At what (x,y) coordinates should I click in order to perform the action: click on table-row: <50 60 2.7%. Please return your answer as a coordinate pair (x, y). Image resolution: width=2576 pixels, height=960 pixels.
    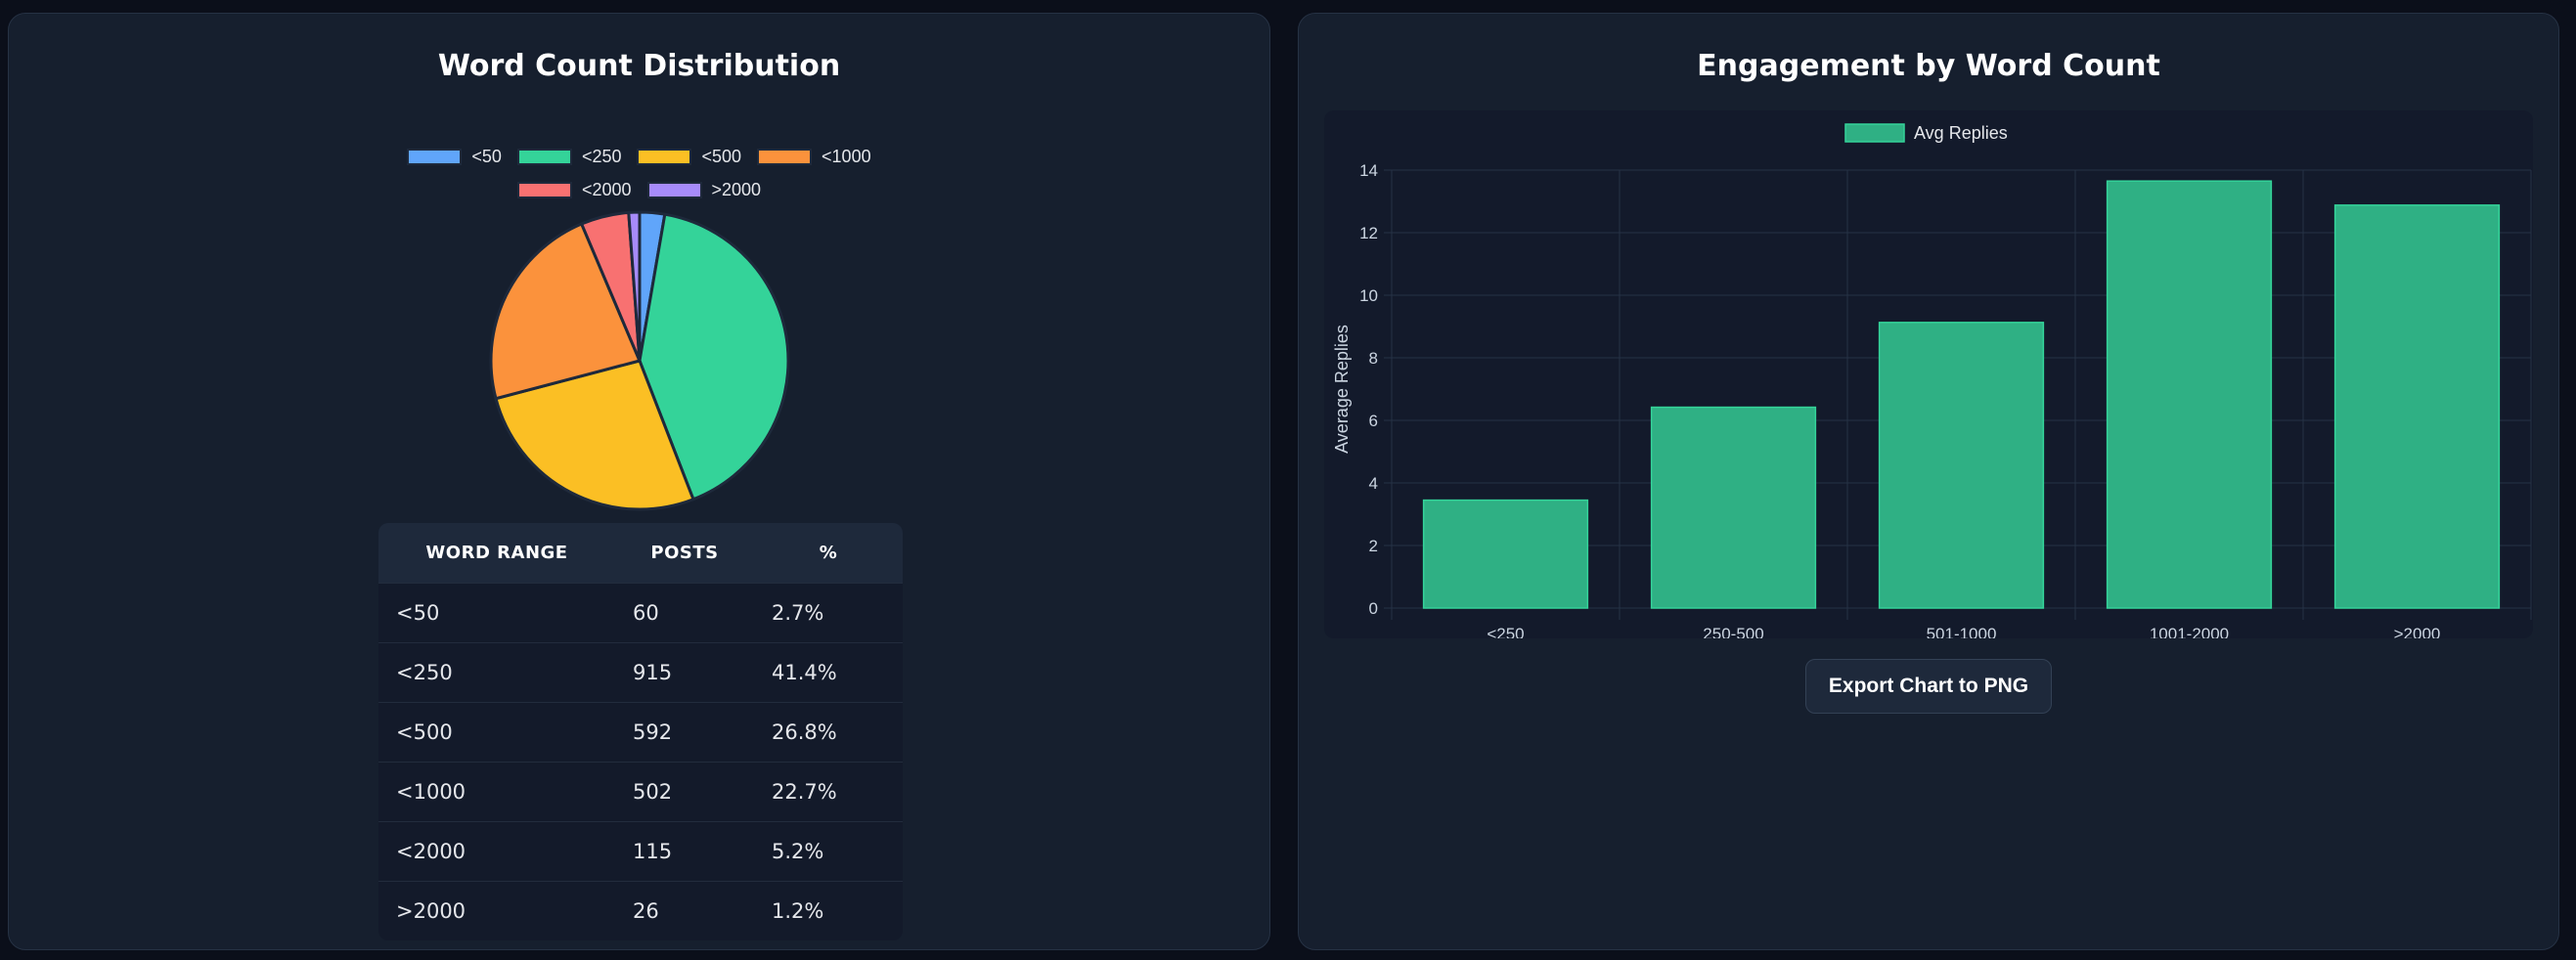
    Looking at the image, I should click on (640, 613).